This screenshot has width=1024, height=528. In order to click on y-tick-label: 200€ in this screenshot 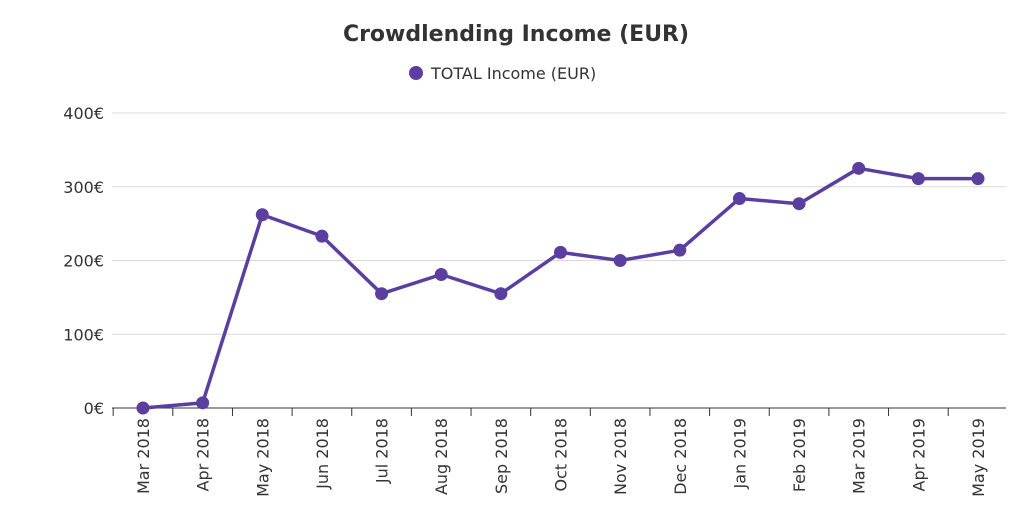, I will do `click(83, 261)`.